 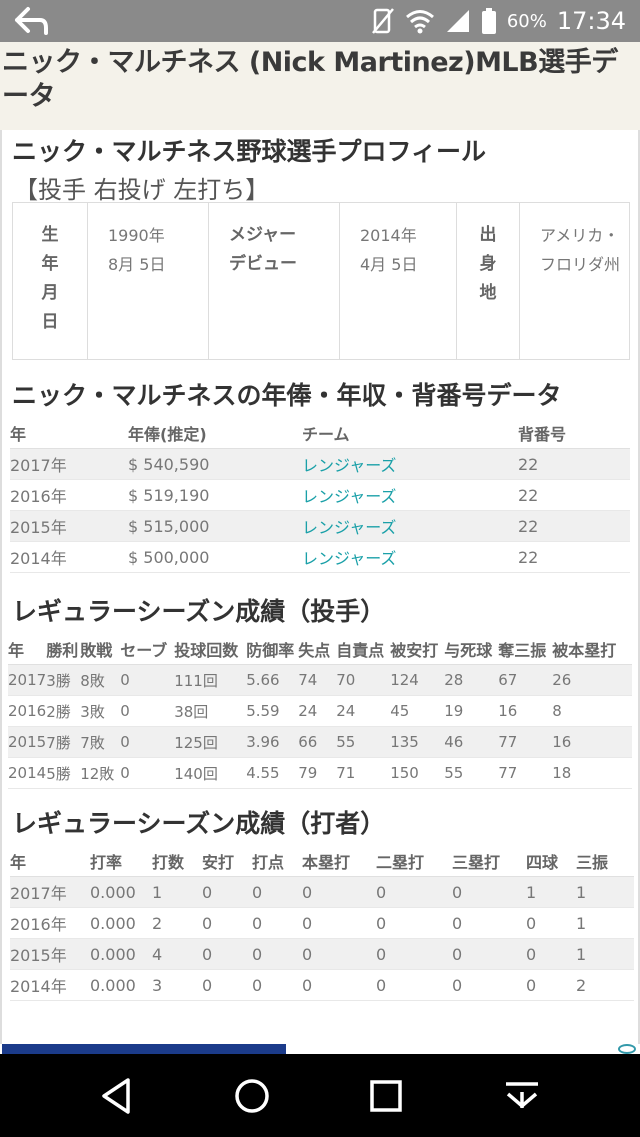 I want to click on birth-value: 1990年 8月 5日, so click(x=148, y=281).